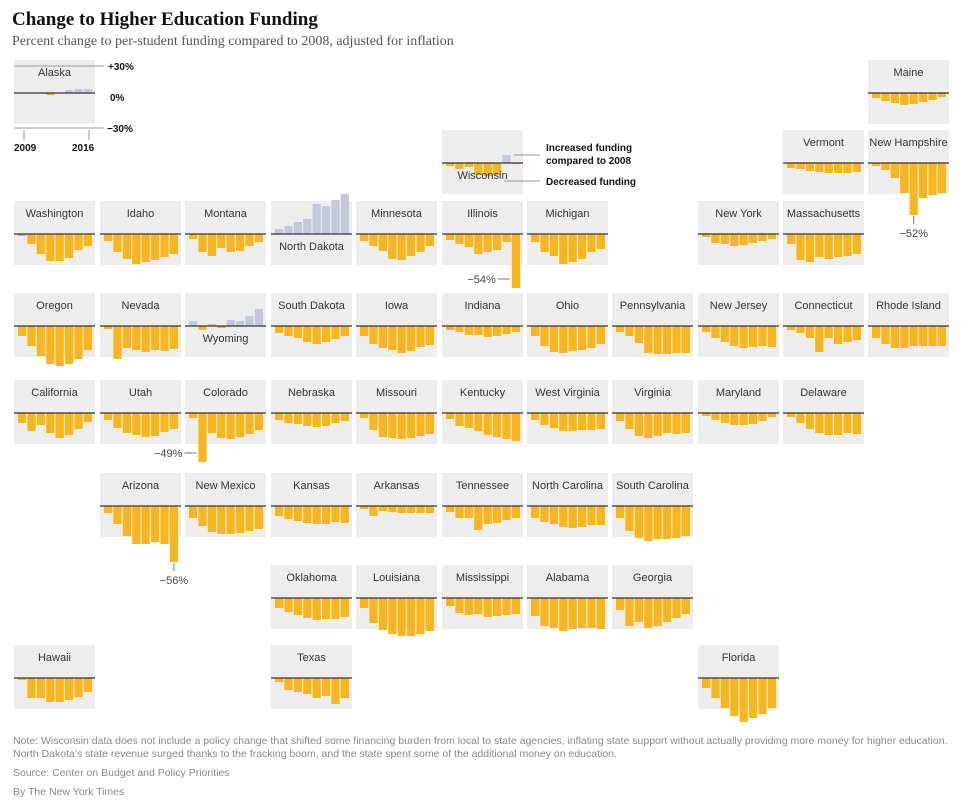  Describe the element at coordinates (50, 247) in the screenshot. I see `bar-washington-2012` at that location.